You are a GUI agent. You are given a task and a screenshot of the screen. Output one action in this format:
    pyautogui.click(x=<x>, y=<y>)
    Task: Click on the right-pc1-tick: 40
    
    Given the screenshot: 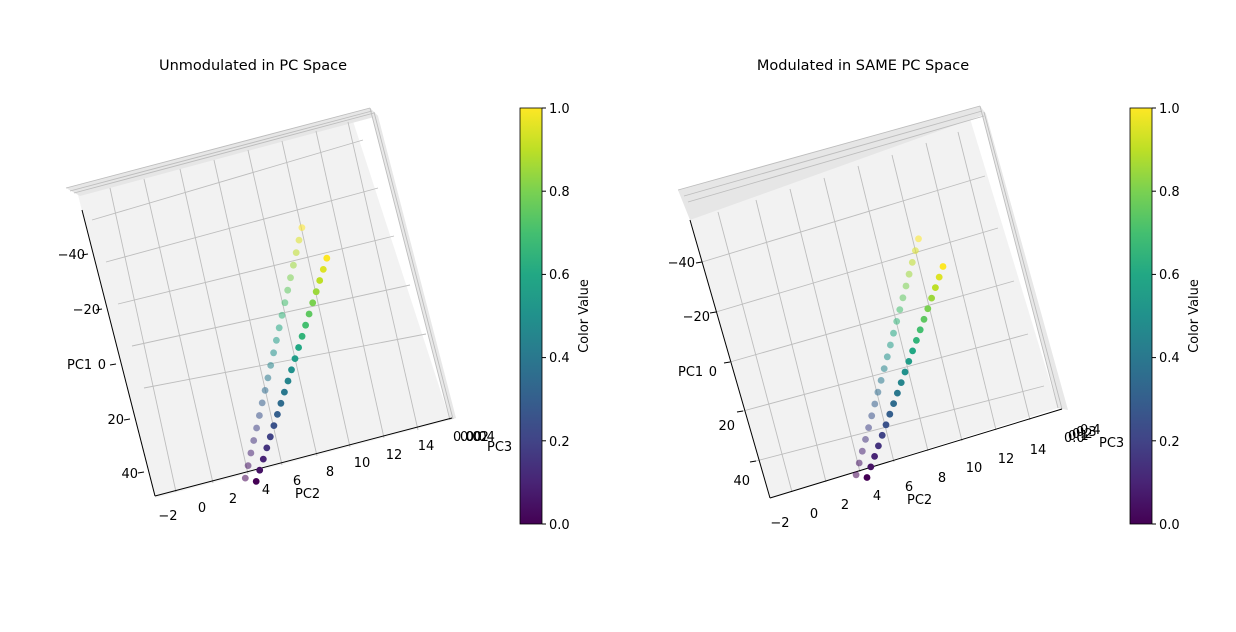 What is the action you would take?
    pyautogui.click(x=741, y=481)
    